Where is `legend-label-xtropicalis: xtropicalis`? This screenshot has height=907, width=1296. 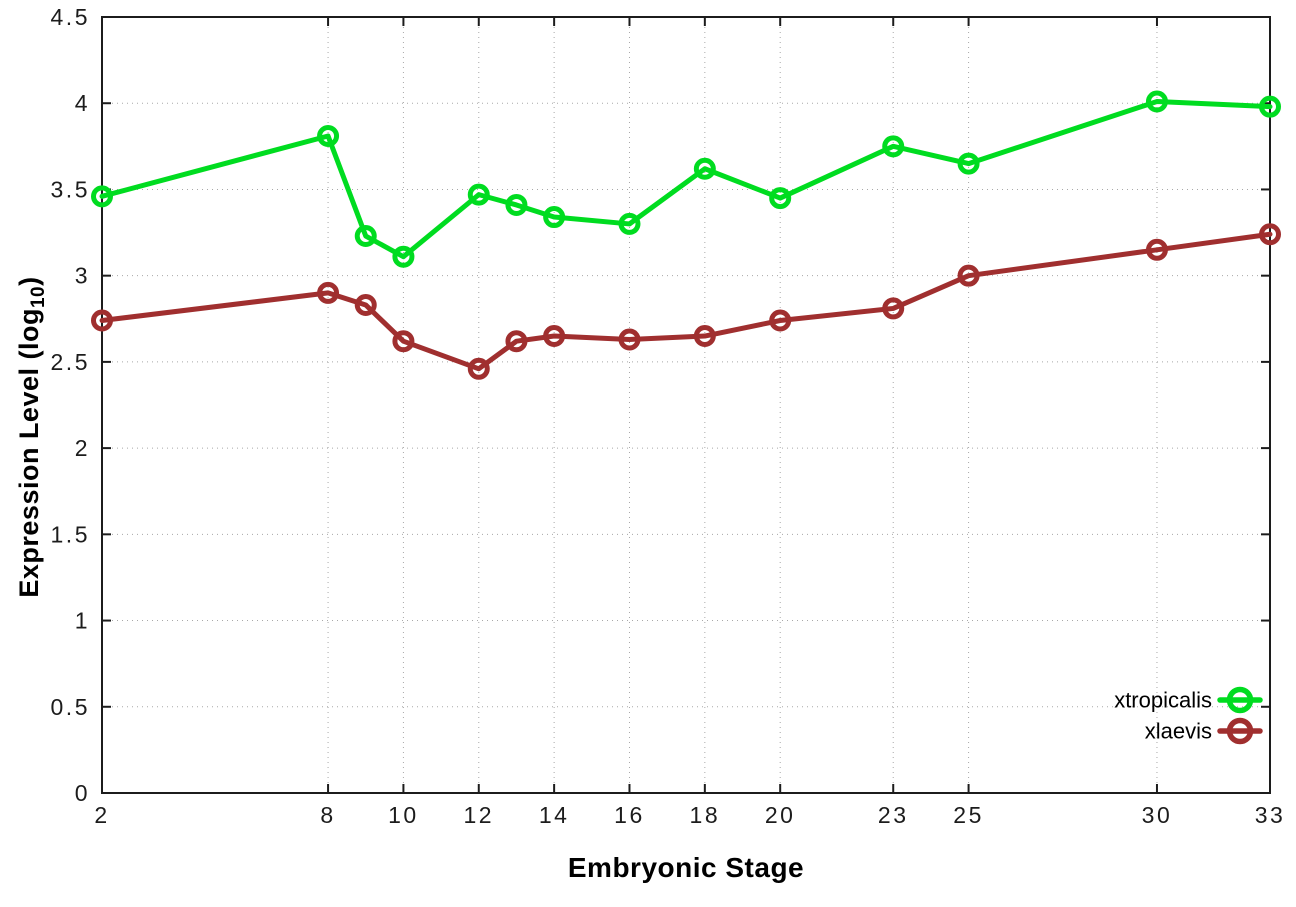
legend-label-xtropicalis: xtropicalis is located at coordinates (1163, 700).